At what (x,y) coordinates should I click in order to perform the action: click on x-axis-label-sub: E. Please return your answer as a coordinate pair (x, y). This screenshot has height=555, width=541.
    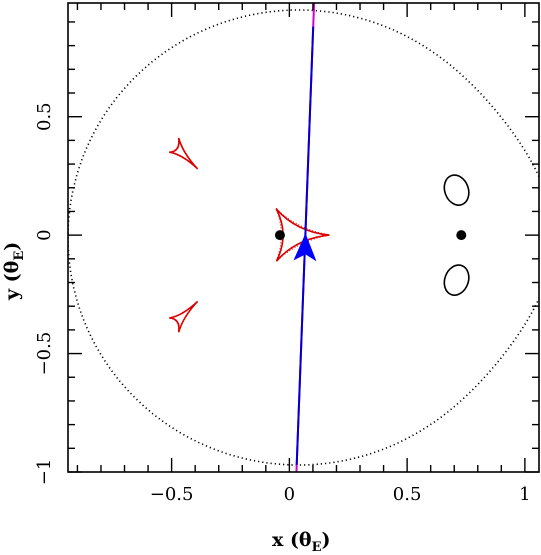
    Looking at the image, I should click on (317, 547).